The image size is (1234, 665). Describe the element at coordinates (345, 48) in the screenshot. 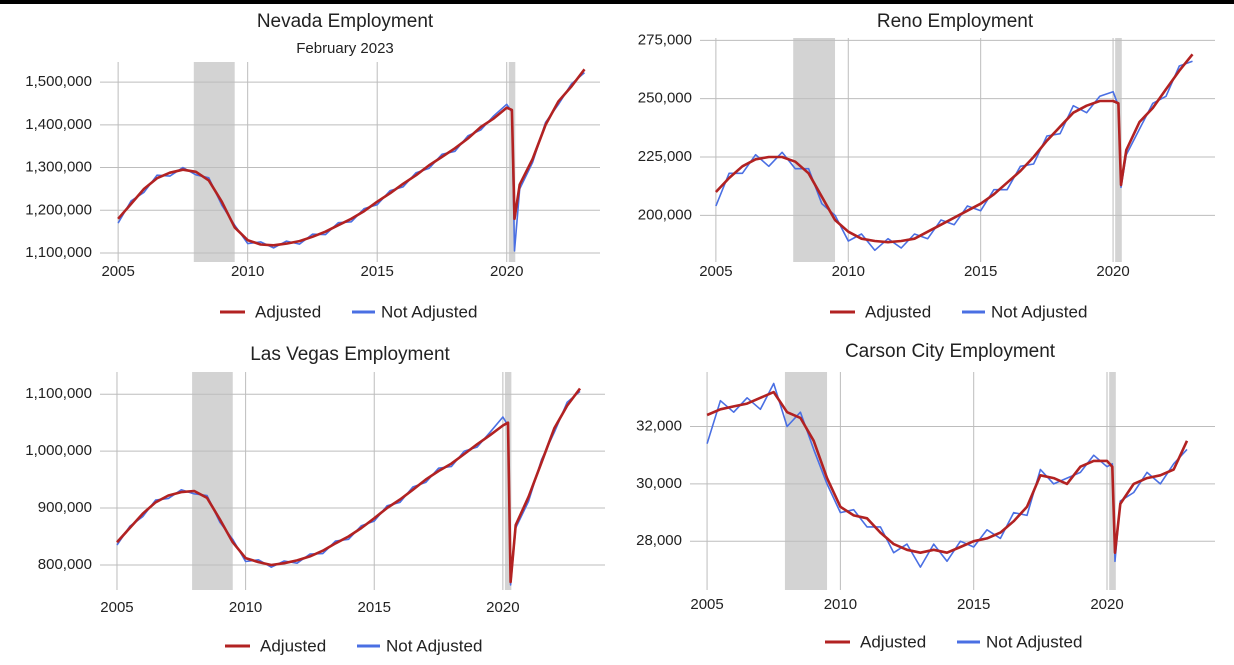

I see `chart-subtitle: February 2023` at that location.